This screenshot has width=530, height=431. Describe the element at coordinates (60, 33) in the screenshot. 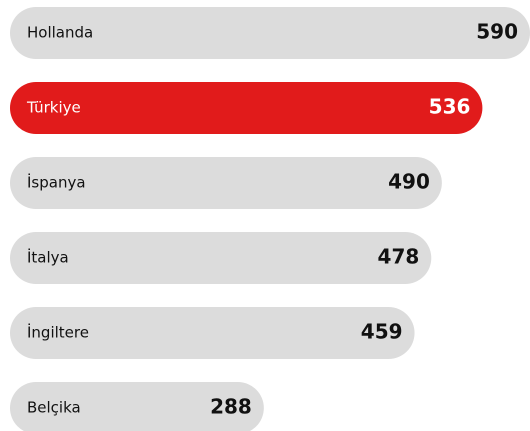

I see `category-label: Hollanda` at that location.